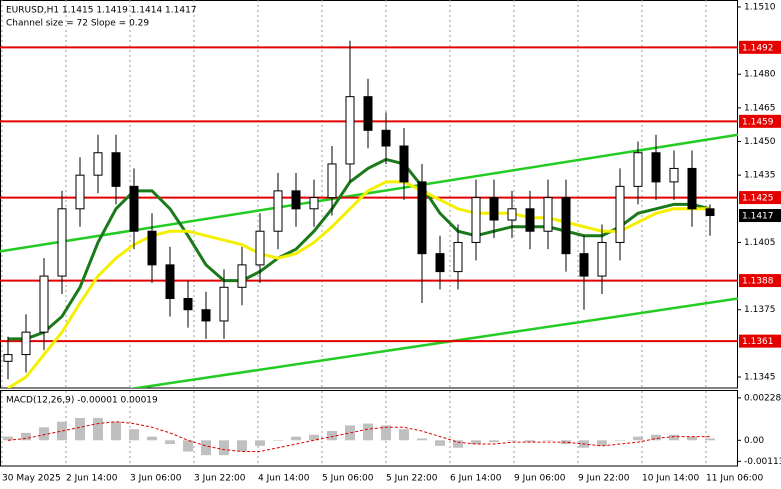  I want to click on y-tick-label: 0.00228, so click(762, 398).